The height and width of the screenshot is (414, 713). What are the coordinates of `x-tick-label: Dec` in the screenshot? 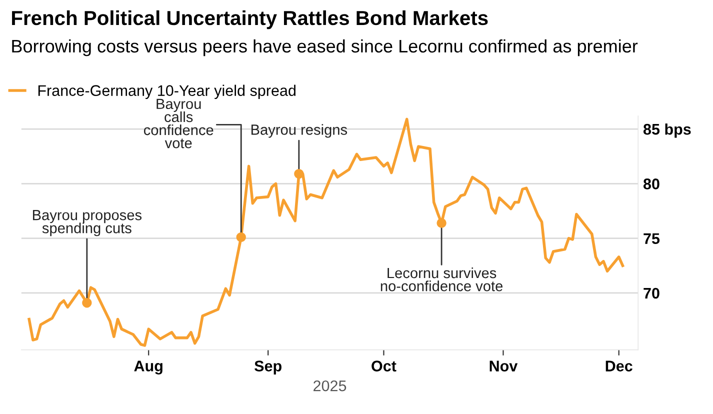 It's located at (619, 366).